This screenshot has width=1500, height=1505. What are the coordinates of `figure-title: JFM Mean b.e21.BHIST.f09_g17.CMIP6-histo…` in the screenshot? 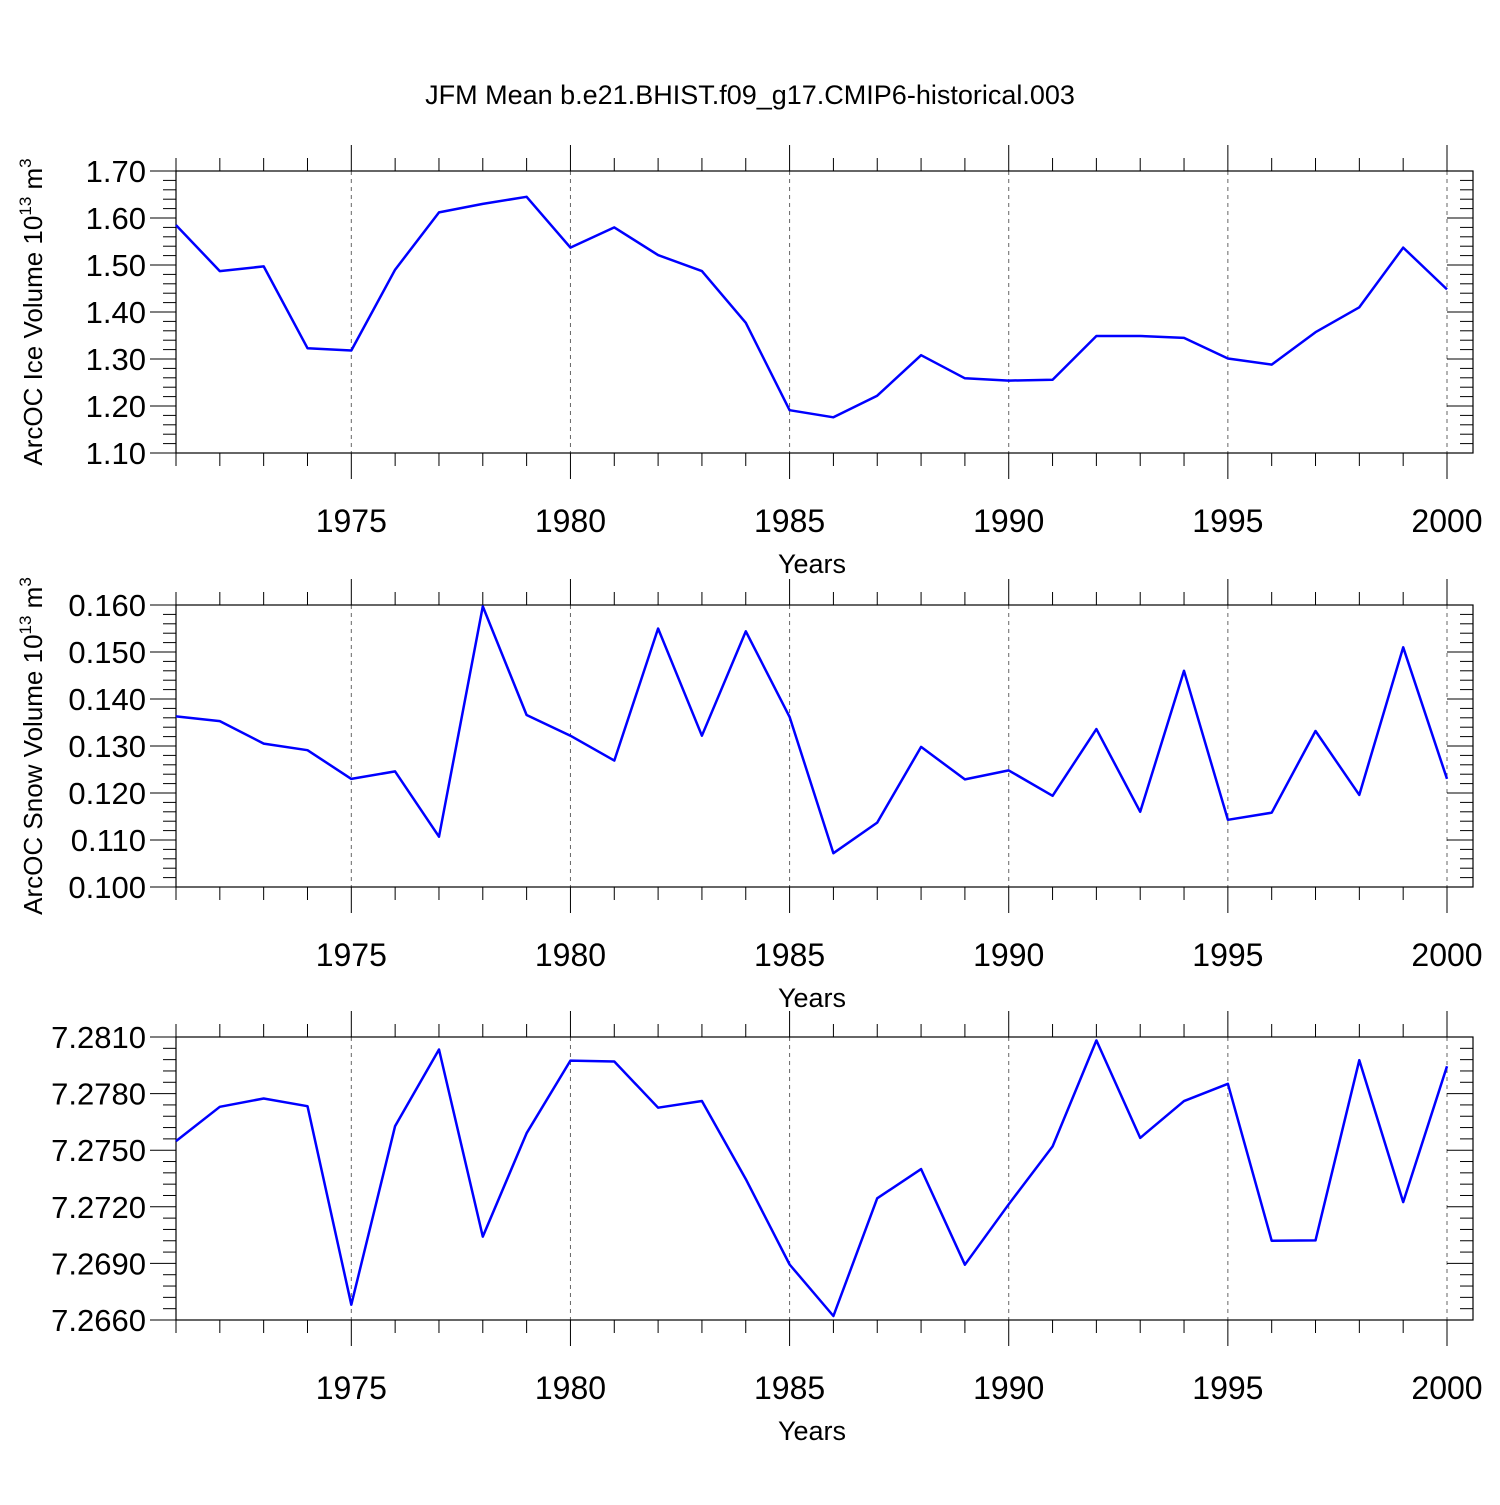 It's located at (750, 95).